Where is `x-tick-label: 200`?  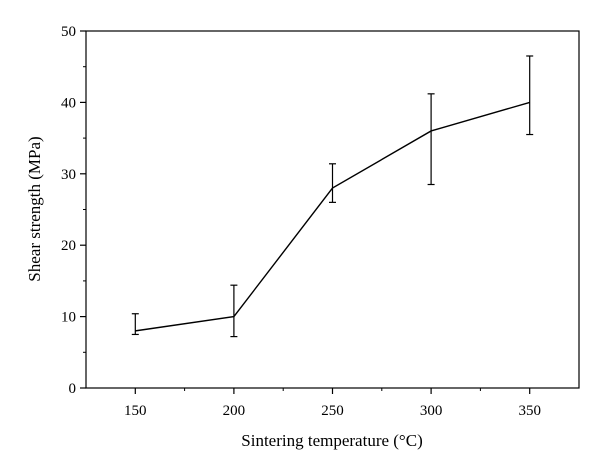 x-tick-label: 200 is located at coordinates (234, 411).